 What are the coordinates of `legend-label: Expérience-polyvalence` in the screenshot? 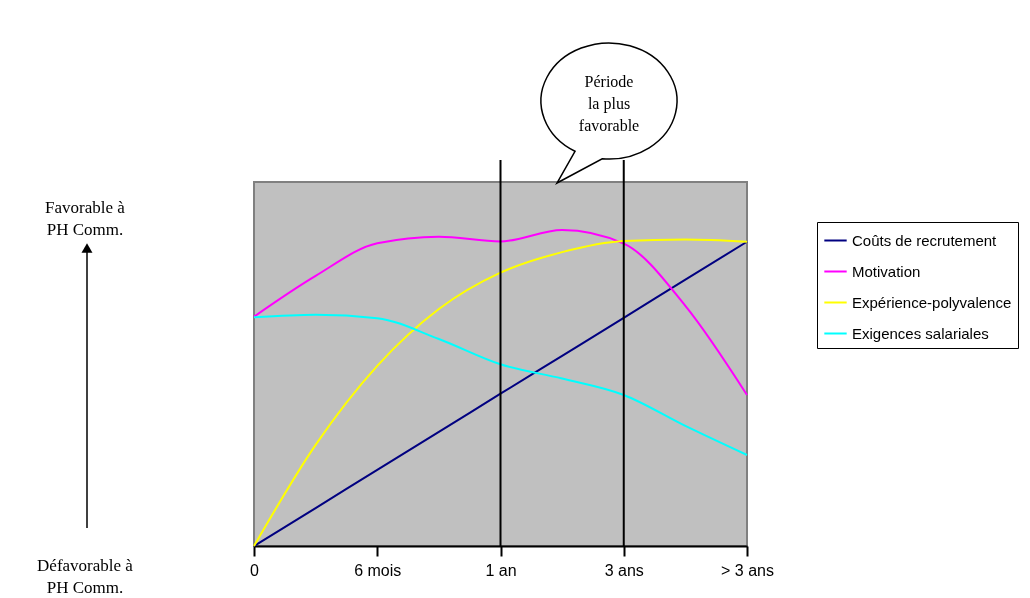 It's located at (932, 302).